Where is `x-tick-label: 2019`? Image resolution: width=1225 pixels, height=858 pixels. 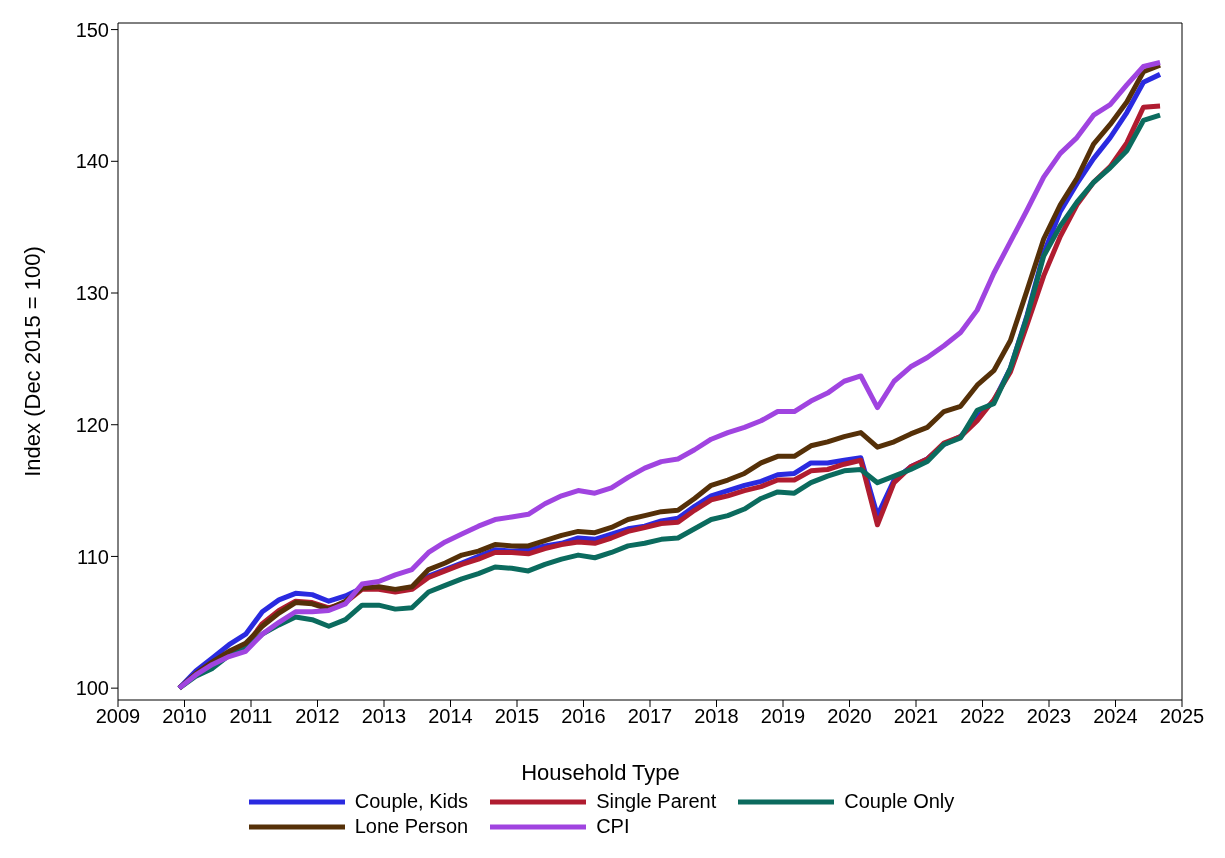 x-tick-label: 2019 is located at coordinates (783, 716).